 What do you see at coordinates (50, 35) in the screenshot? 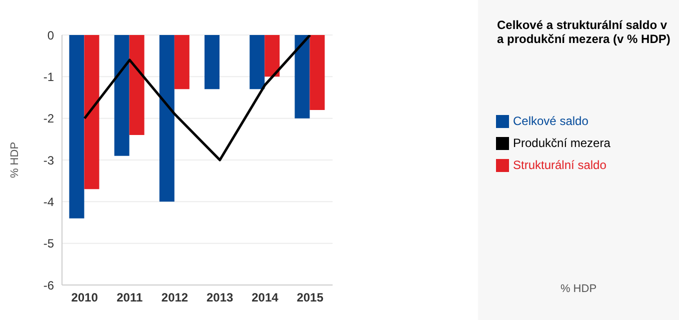
I see `y-tick-label: 0` at bounding box center [50, 35].